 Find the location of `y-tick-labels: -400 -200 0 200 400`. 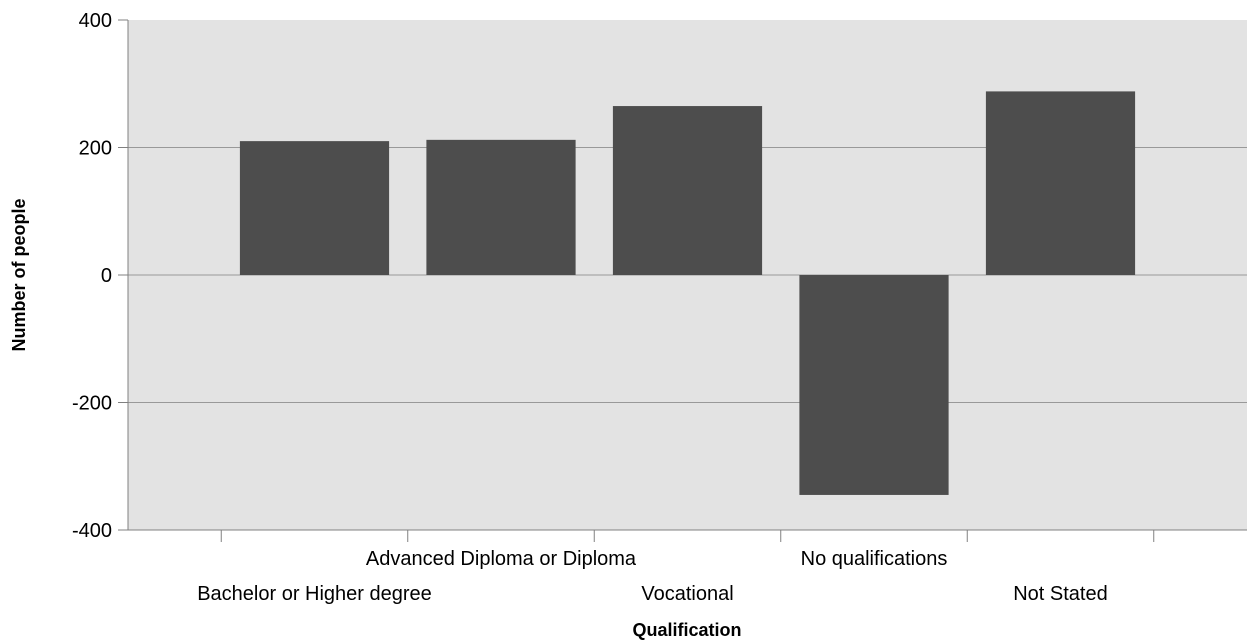

y-tick-labels: -400 -200 0 200 400 is located at coordinates (92, 276).